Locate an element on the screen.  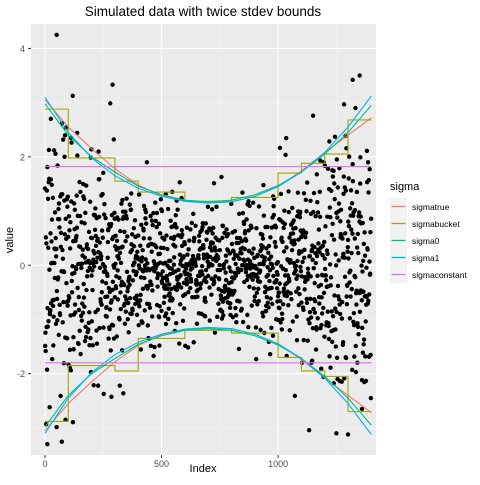
series-line-sigma0-upper is located at coordinates (208, 153).